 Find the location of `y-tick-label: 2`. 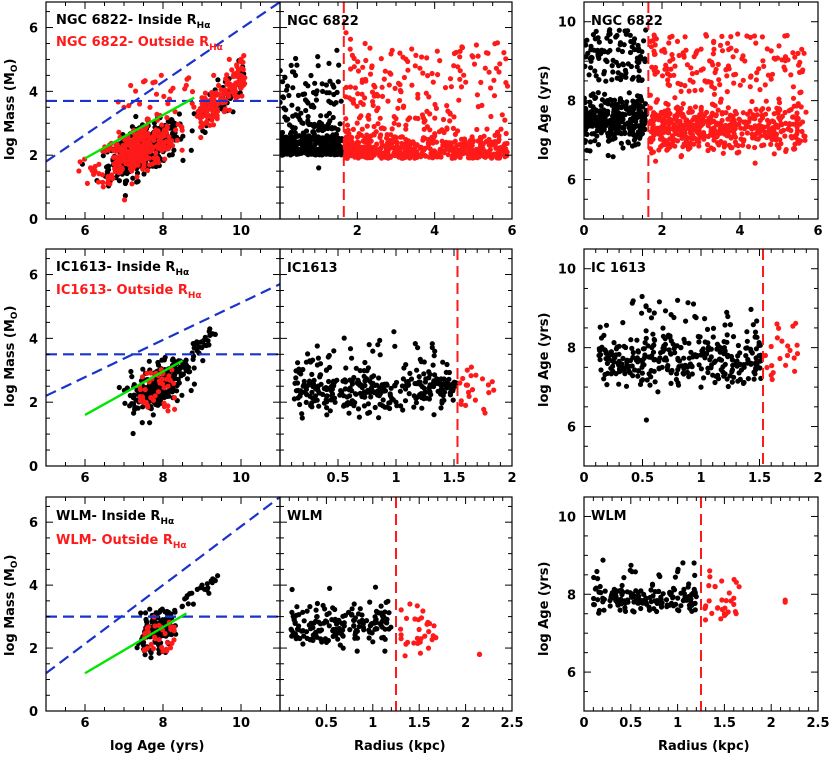

y-tick-label: 2 is located at coordinates (33, 156).